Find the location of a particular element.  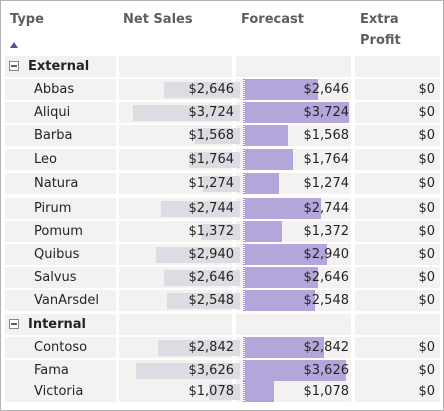

net-sales-value: $3,626 is located at coordinates (211, 370).